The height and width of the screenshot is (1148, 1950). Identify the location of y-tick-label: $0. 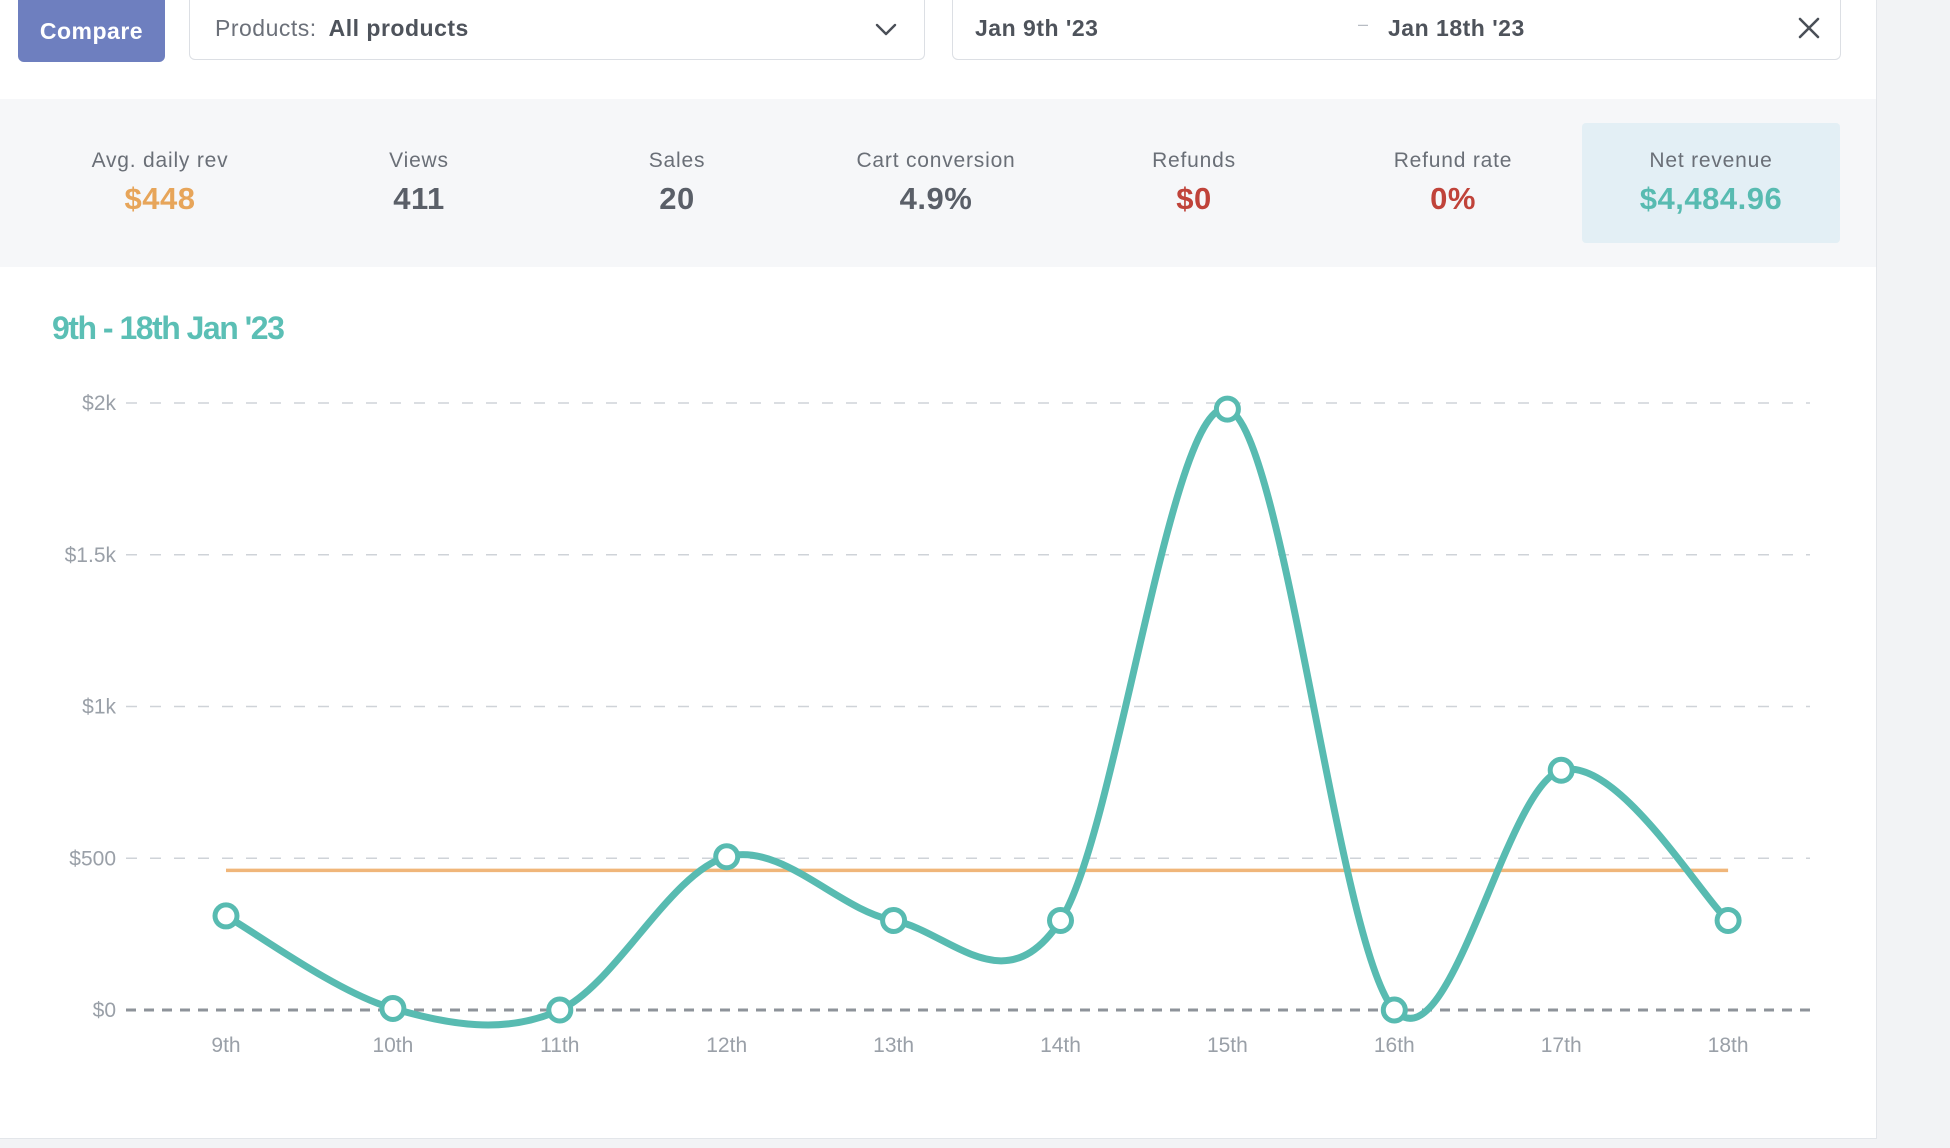
(104, 1010).